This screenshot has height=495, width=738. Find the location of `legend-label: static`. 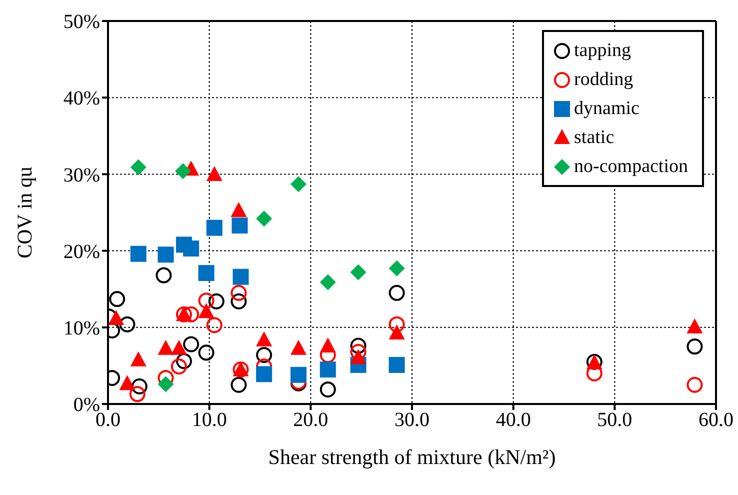

legend-label: static is located at coordinates (594, 137).